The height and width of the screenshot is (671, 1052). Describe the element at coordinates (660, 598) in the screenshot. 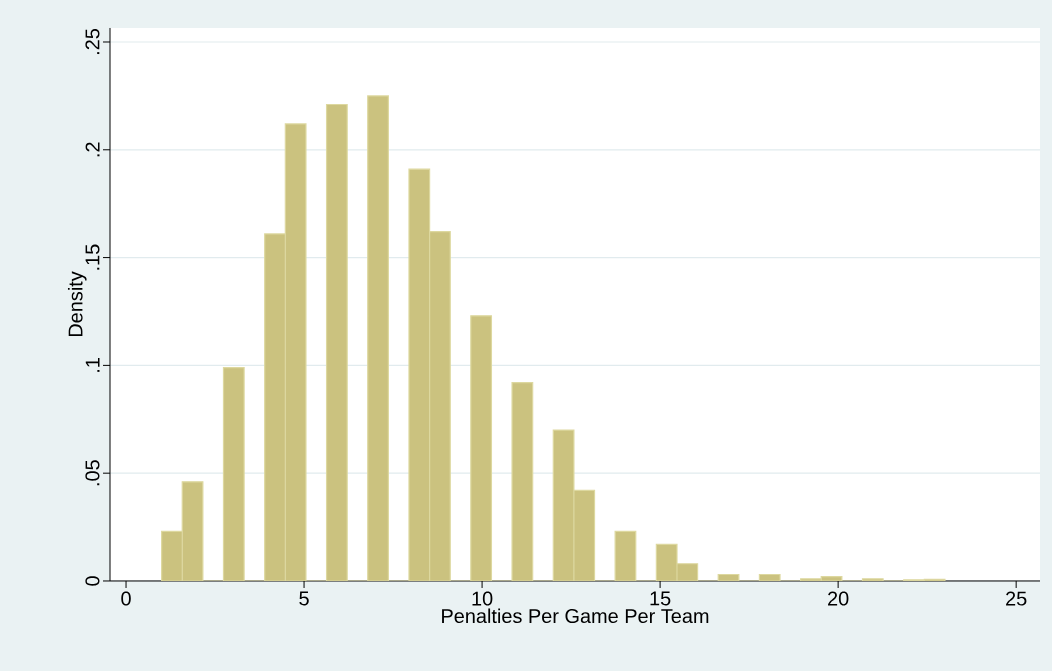

I see `x-tick-label: 15` at that location.